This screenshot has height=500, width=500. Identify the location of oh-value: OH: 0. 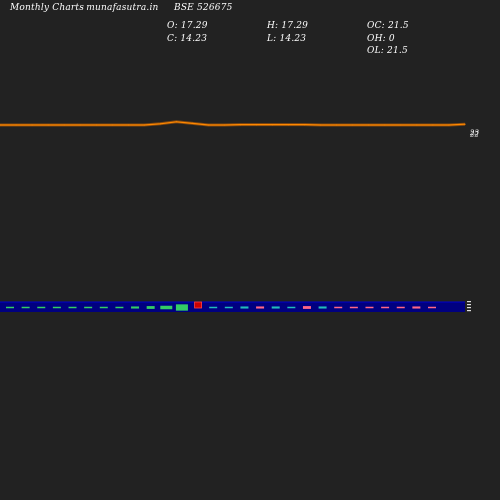
(381, 39).